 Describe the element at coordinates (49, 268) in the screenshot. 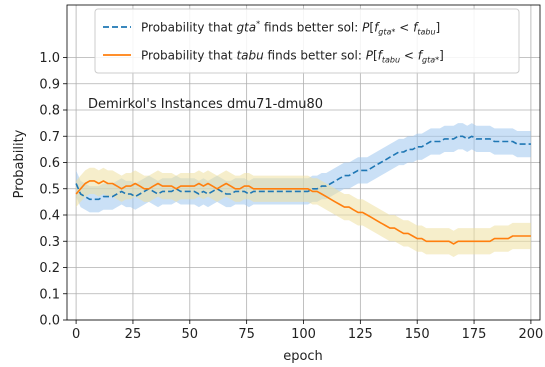

I see `y-tick-label: 0.2` at that location.